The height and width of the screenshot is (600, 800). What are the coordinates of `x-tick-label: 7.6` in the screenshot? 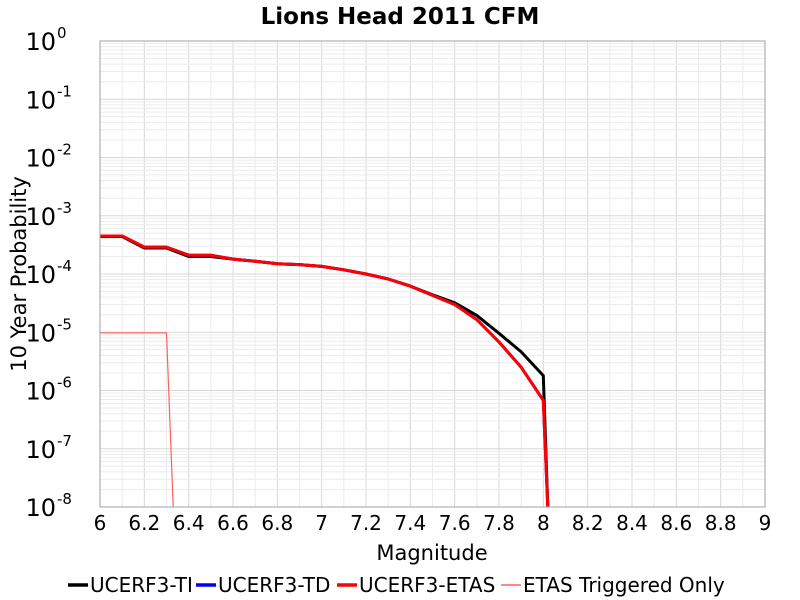 It's located at (455, 523).